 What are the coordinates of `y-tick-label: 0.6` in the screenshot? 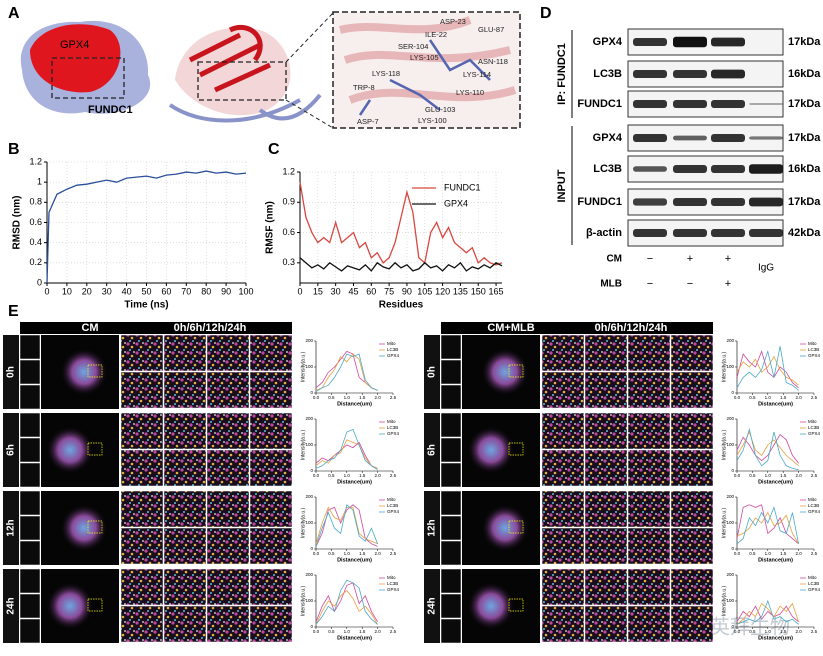 It's located at (35, 222).